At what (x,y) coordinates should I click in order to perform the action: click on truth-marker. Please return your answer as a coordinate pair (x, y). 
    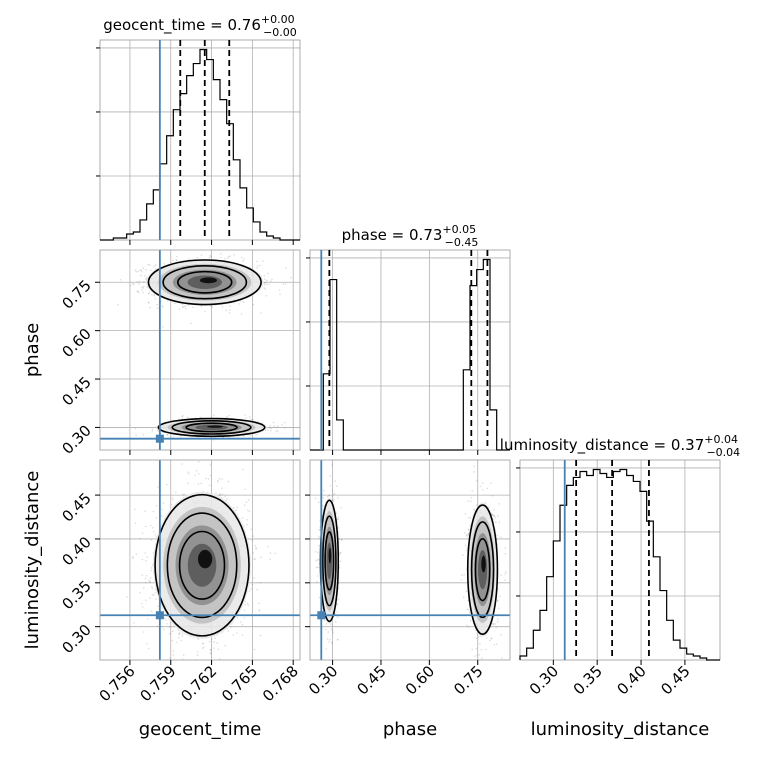
    Looking at the image, I should click on (159, 438).